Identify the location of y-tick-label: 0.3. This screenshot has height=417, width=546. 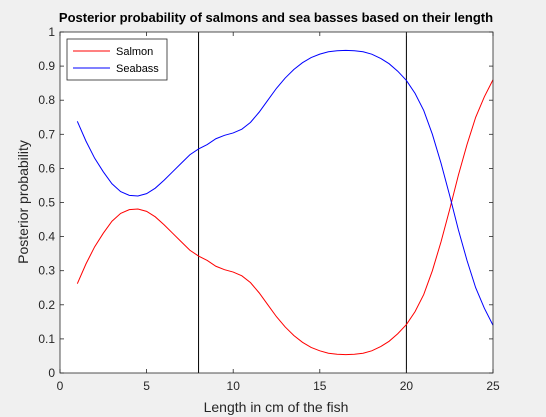
(46, 271).